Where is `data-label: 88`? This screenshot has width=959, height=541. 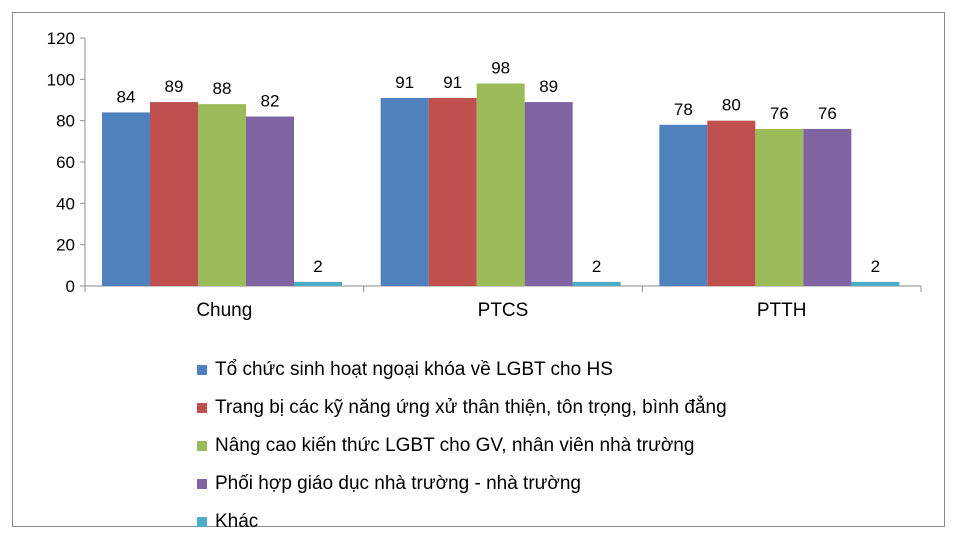
data-label: 88 is located at coordinates (222, 88).